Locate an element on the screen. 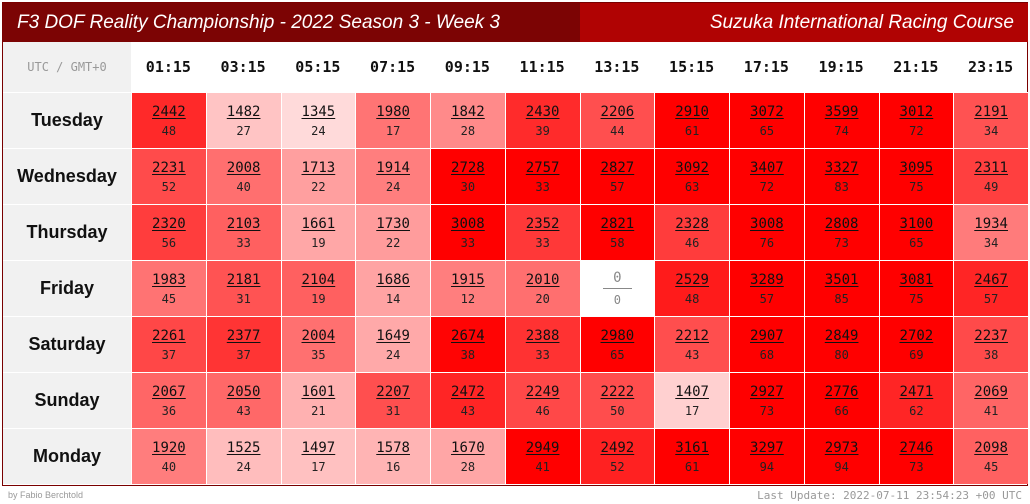 The width and height of the screenshot is (1030, 504). heatmap-cell: 3289 57 is located at coordinates (766, 288).